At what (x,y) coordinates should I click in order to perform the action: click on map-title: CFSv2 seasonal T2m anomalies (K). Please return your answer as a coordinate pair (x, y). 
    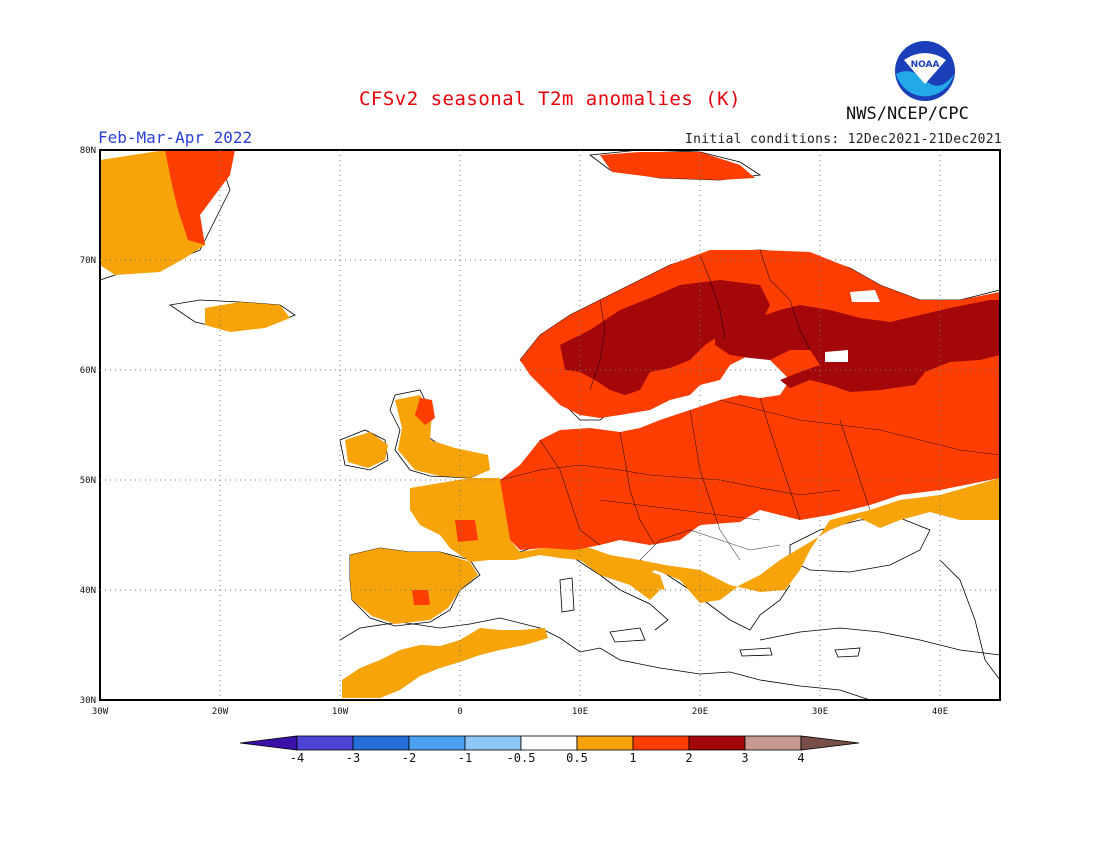
    Looking at the image, I should click on (550, 99).